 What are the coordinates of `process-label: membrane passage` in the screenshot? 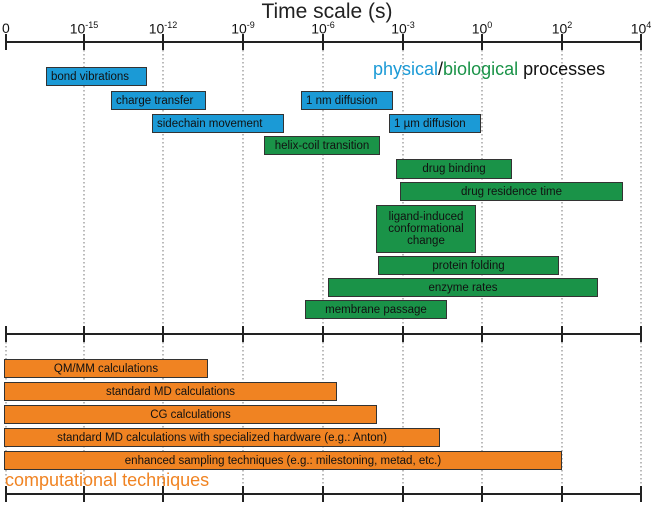 It's located at (376, 309).